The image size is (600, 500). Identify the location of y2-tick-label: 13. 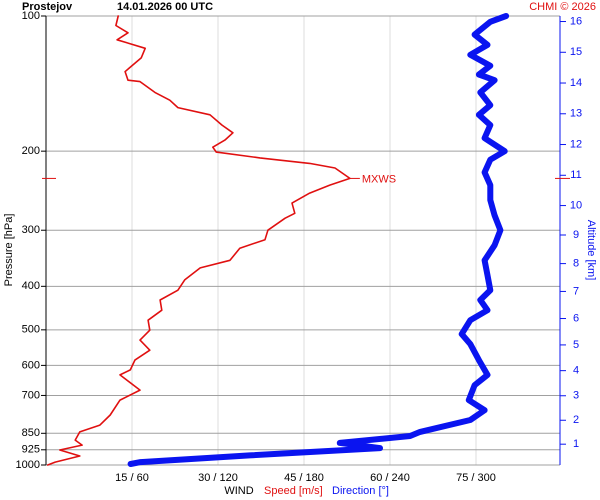
(576, 114).